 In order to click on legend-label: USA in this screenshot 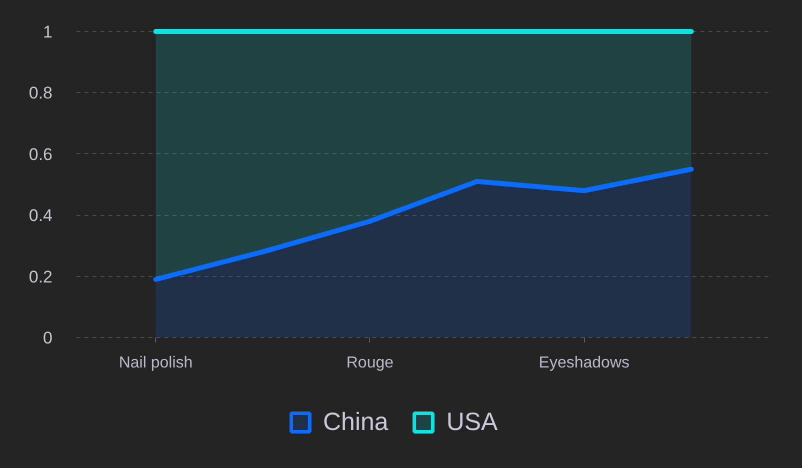, I will do `click(472, 422)`.